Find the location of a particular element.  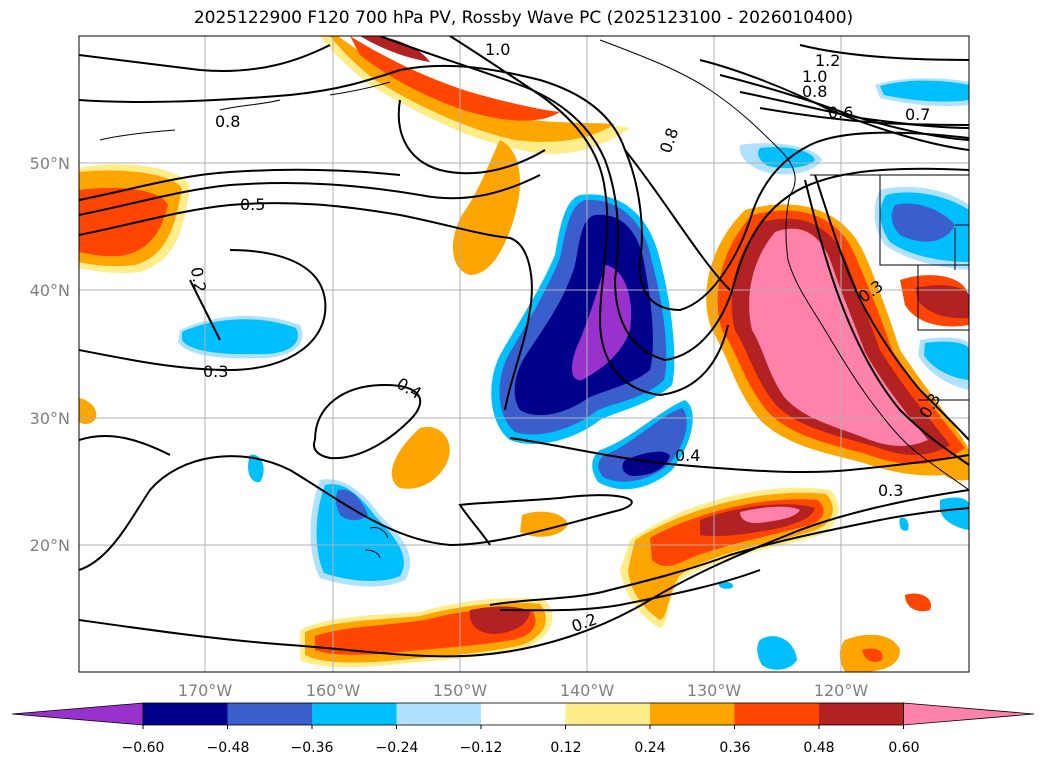

lat-label: 40°N is located at coordinates (50, 290).